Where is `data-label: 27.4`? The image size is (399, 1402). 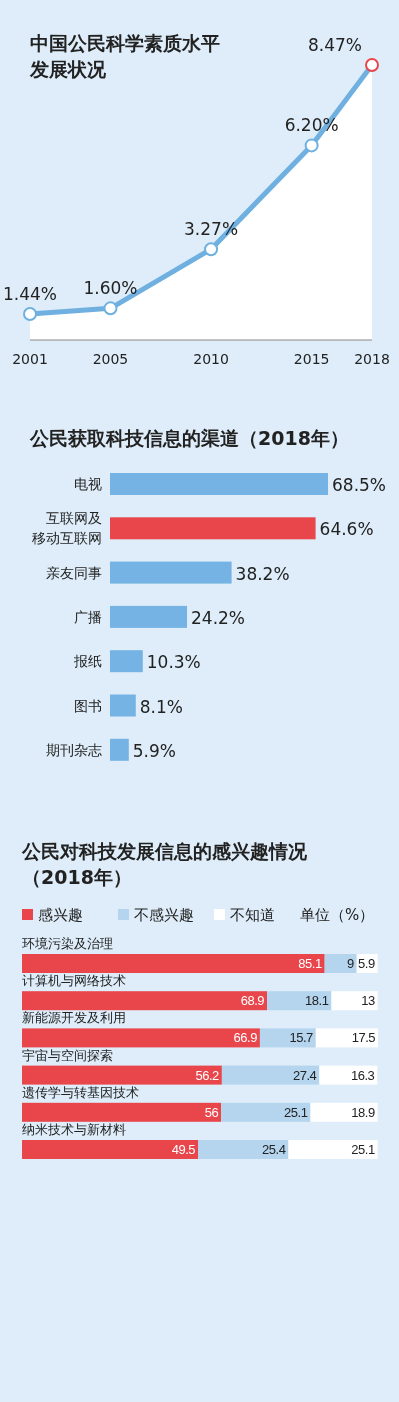 data-label: 27.4 is located at coordinates (305, 1075).